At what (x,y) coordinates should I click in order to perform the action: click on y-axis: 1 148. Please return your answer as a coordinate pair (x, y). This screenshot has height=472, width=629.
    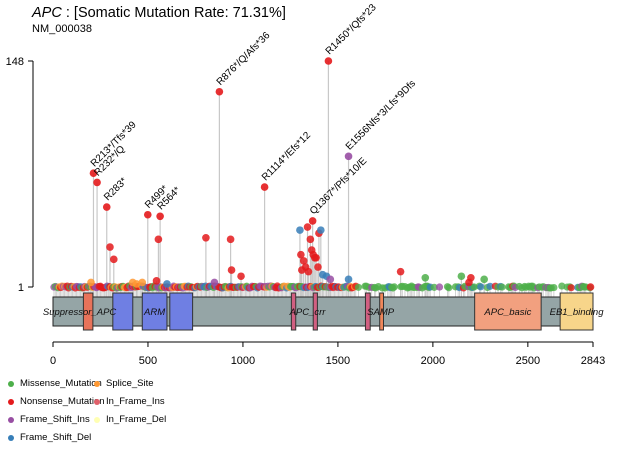
    Looking at the image, I should click on (20, 175).